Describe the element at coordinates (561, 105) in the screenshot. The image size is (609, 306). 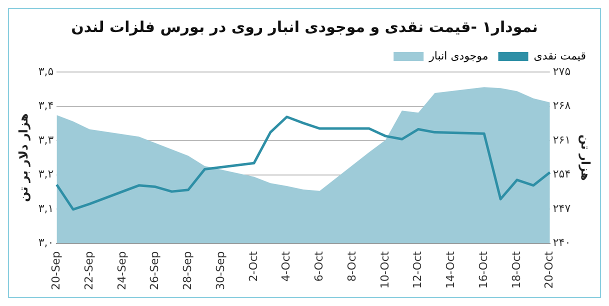
I see `y2-tick-label: ۲۶۸` at that location.